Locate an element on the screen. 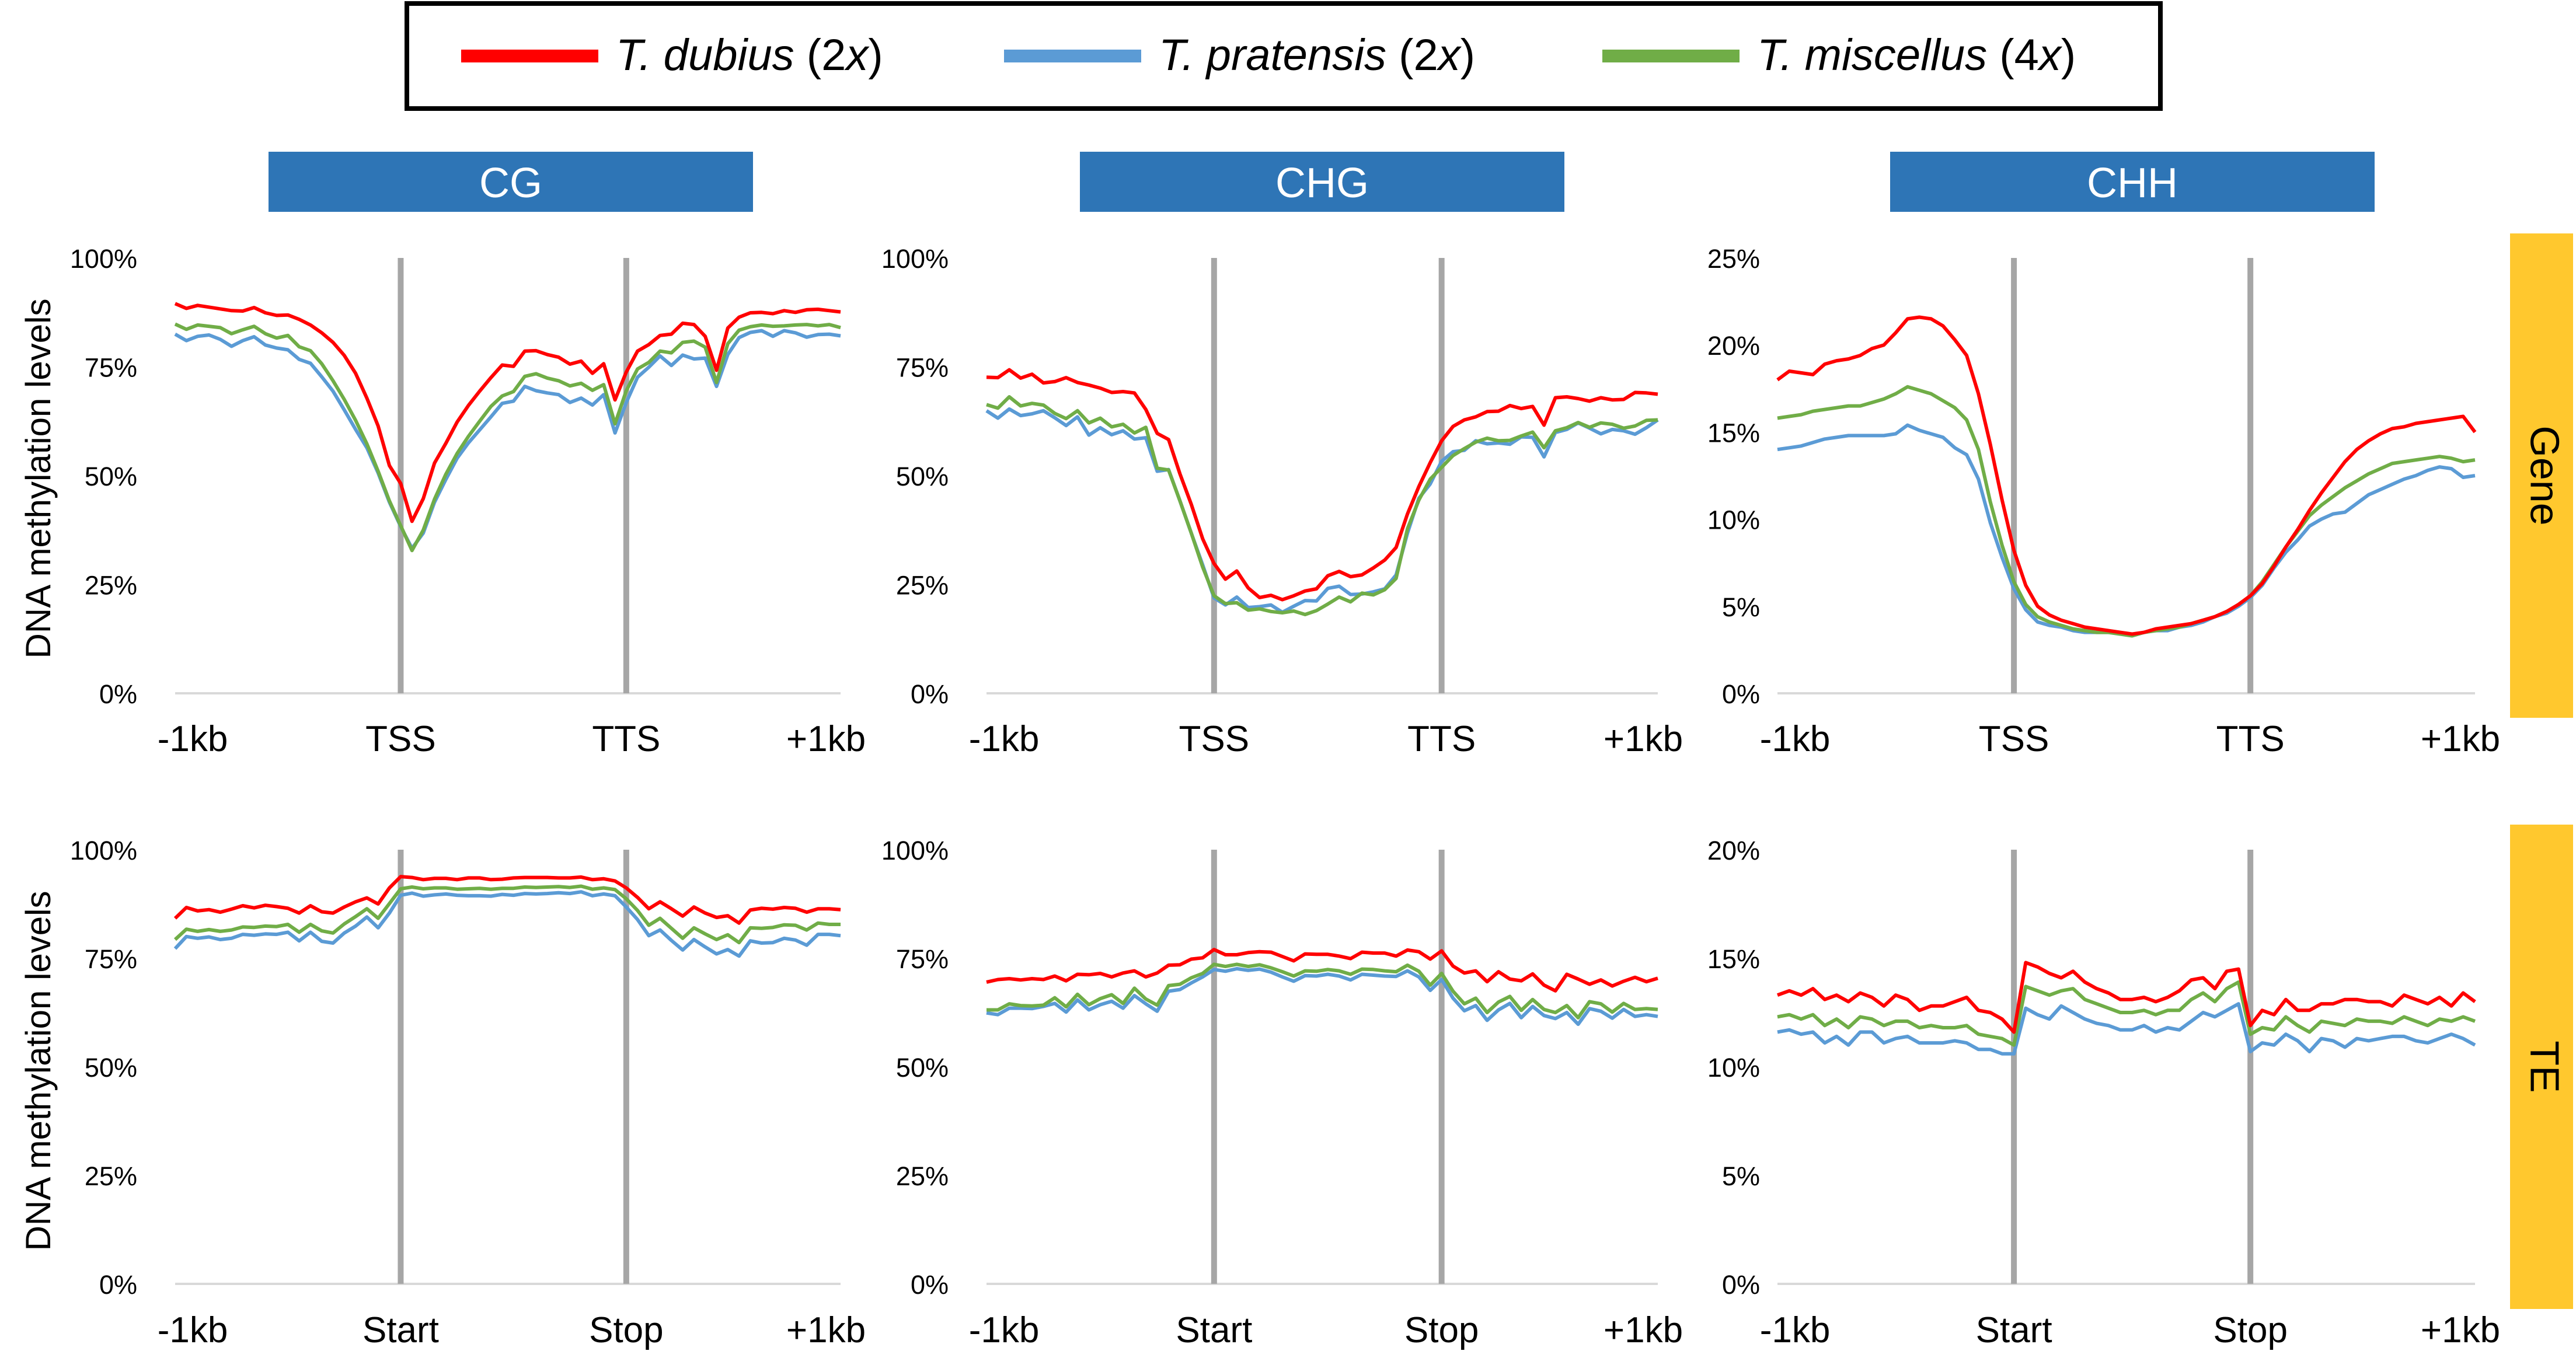 This screenshot has width=2576, height=1372. row-label-text: Gene is located at coordinates (2545, 475).